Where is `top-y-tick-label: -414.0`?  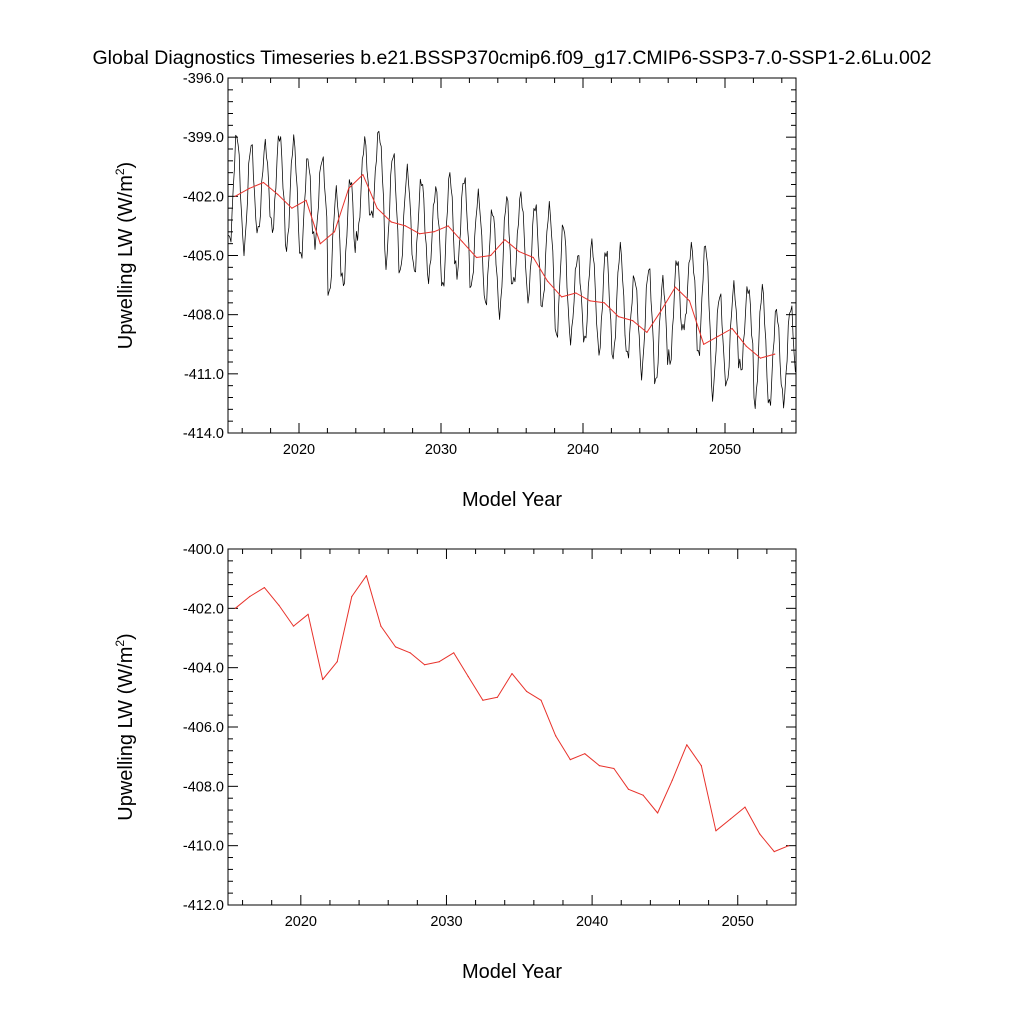 top-y-tick-label: -414.0 is located at coordinates (203, 434).